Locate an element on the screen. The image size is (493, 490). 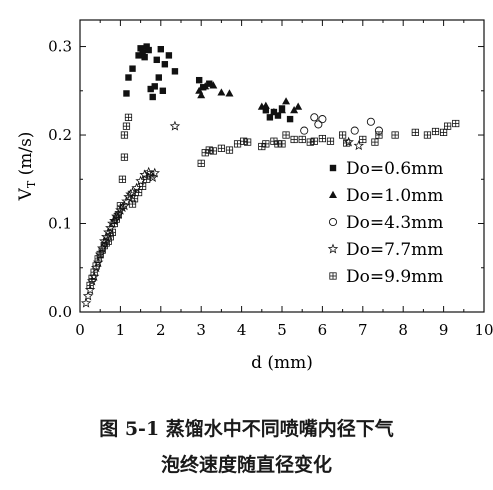
y-axis-label-sub: T is located at coordinates (31, 184).